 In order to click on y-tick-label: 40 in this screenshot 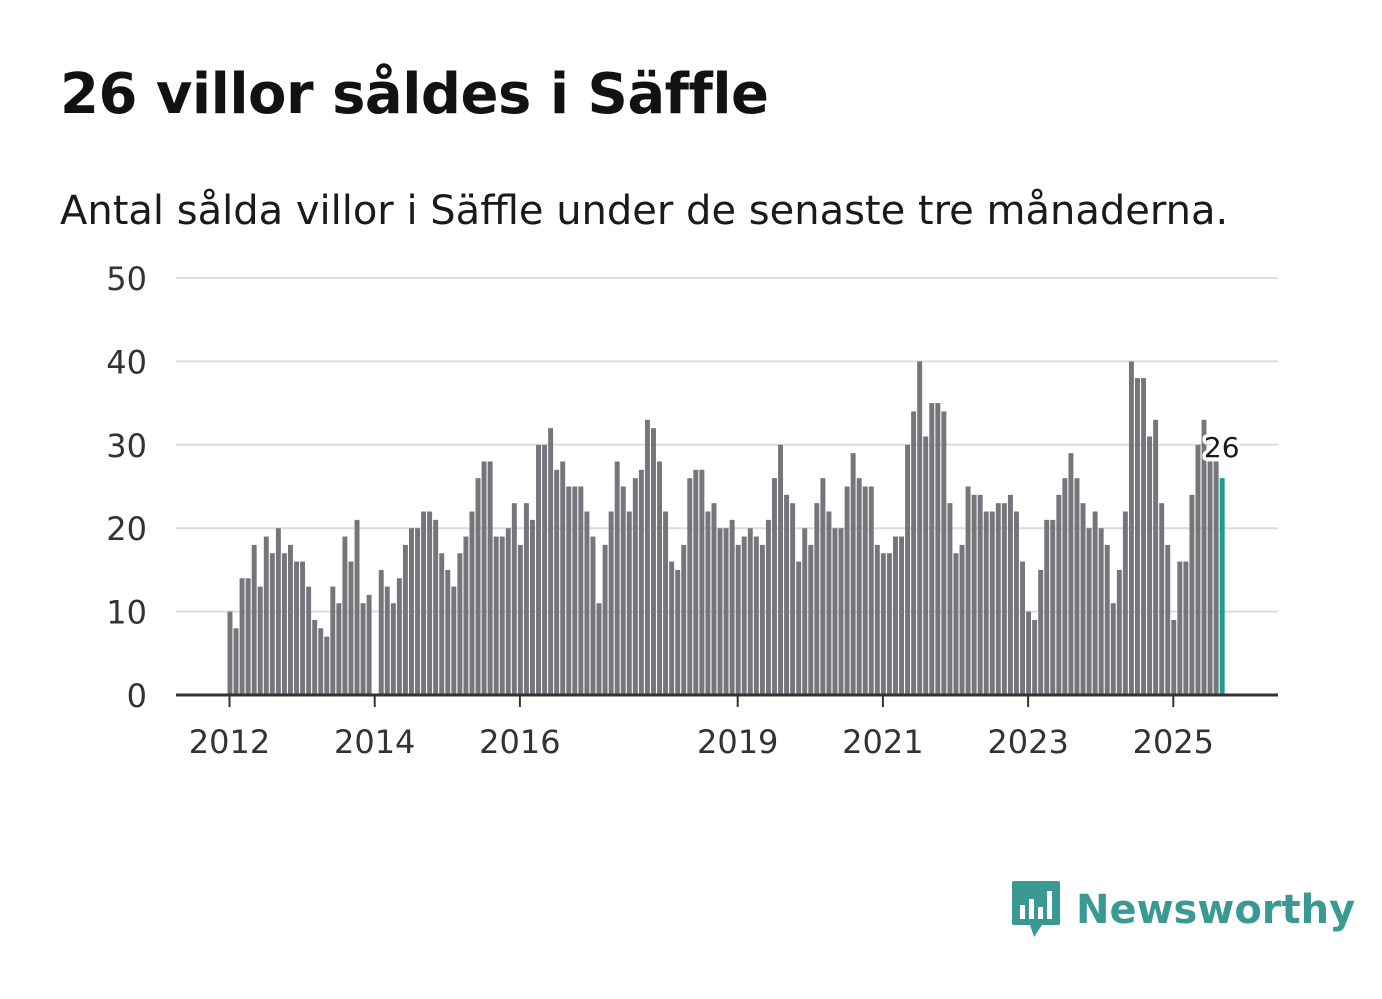, I will do `click(126, 362)`.